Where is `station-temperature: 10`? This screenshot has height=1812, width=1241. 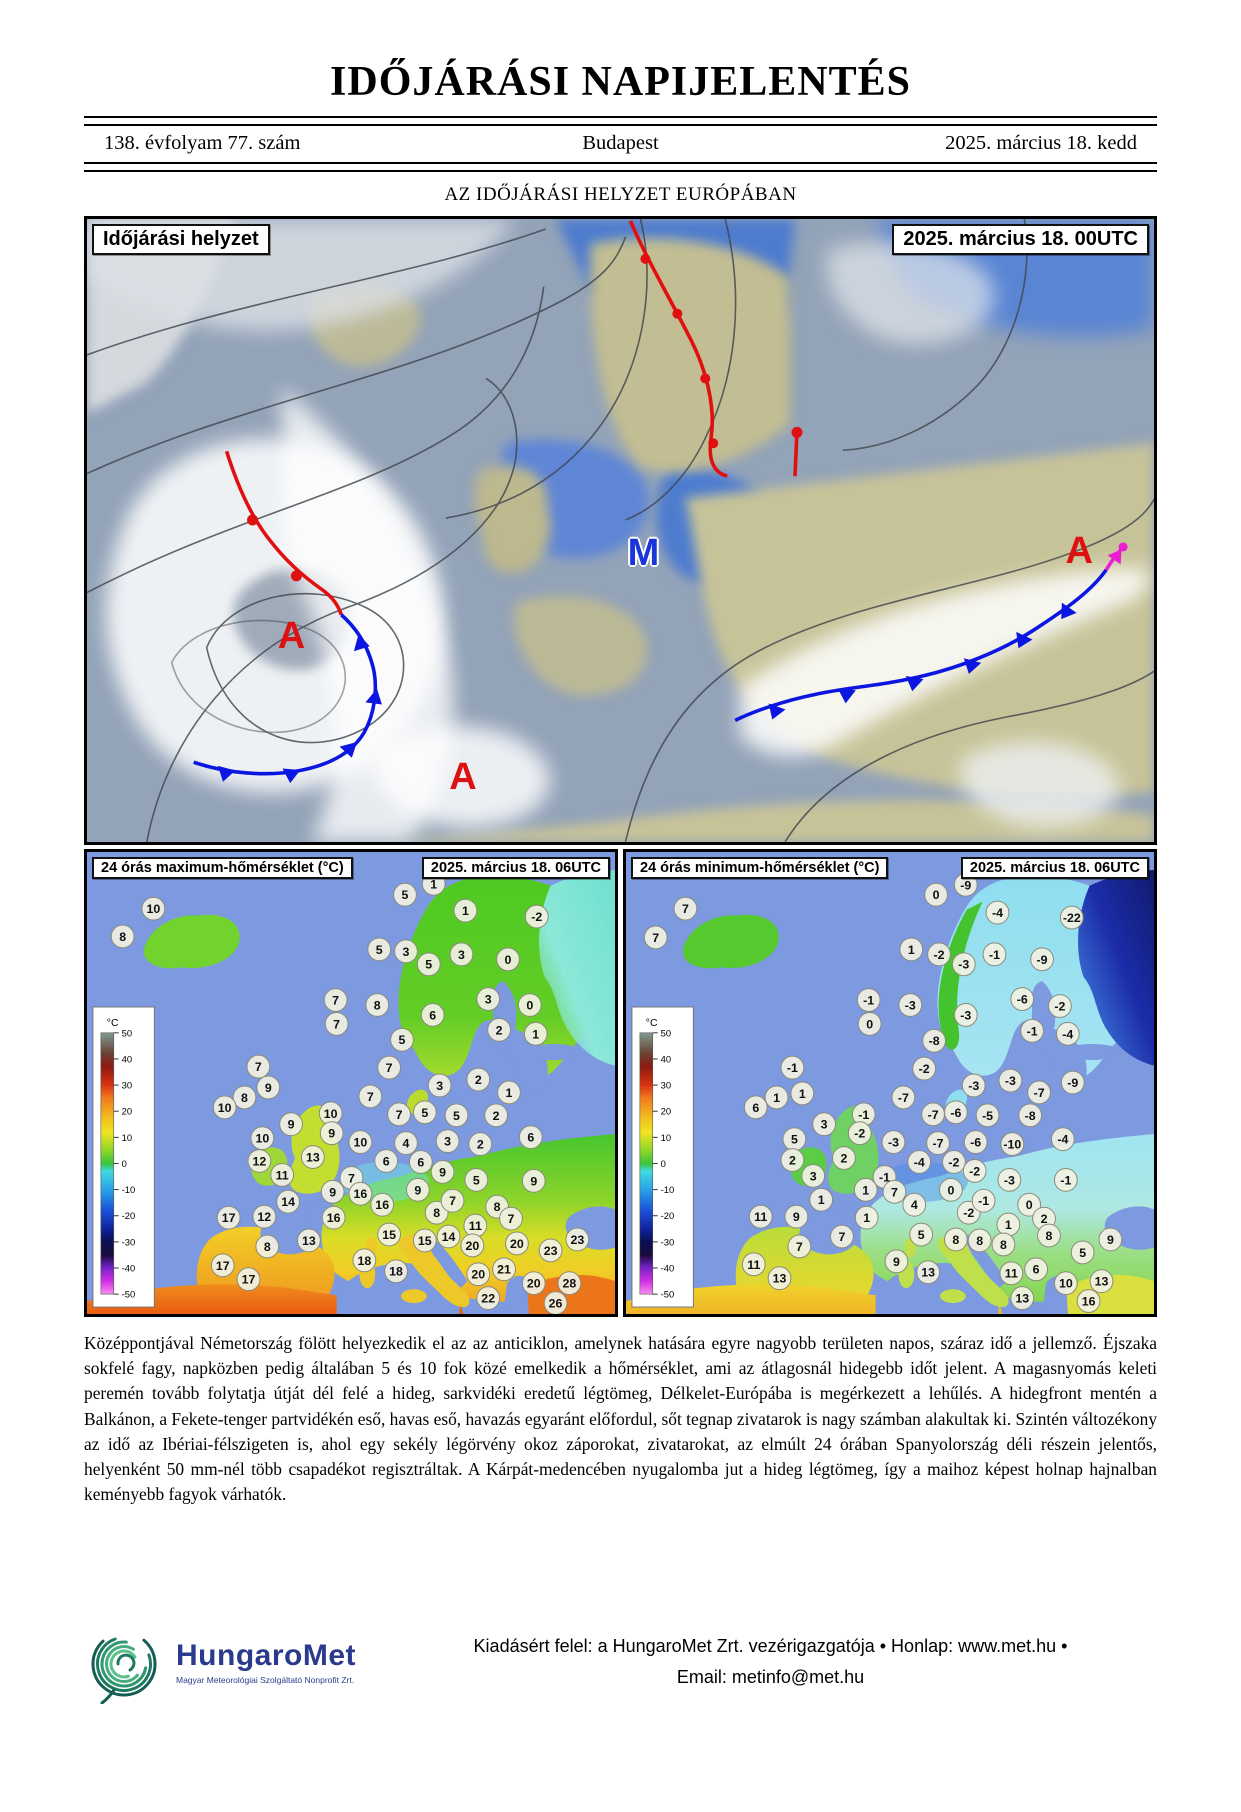
station-temperature: 10 is located at coordinates (225, 1108).